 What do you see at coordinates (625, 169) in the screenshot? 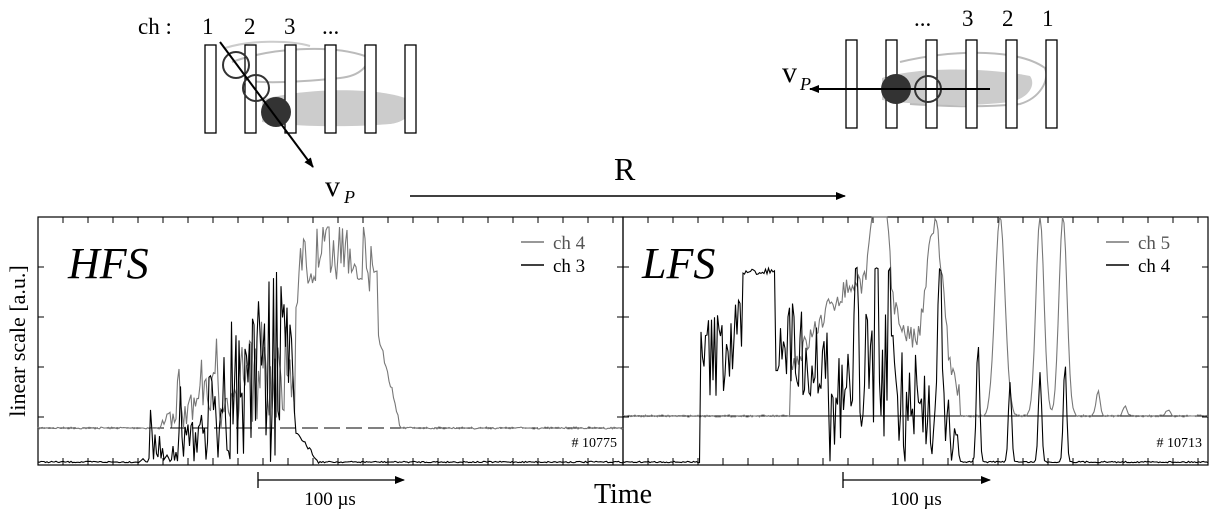
I see `r-label: R` at bounding box center [625, 169].